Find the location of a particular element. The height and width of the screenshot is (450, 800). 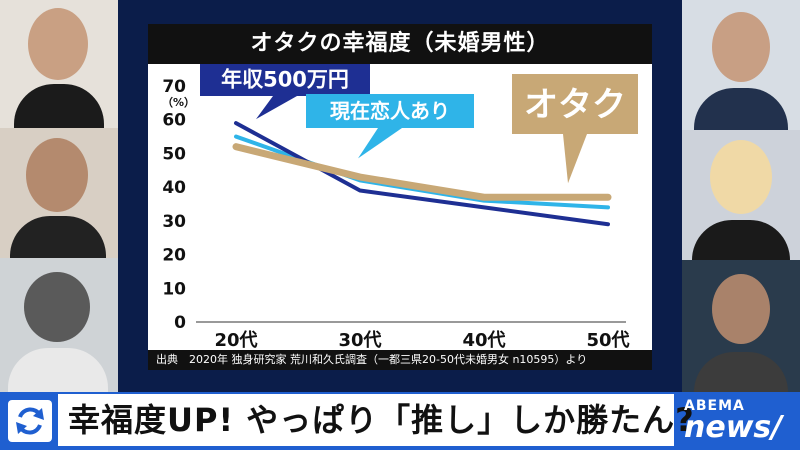

right-video-panel is located at coordinates (741, 196).